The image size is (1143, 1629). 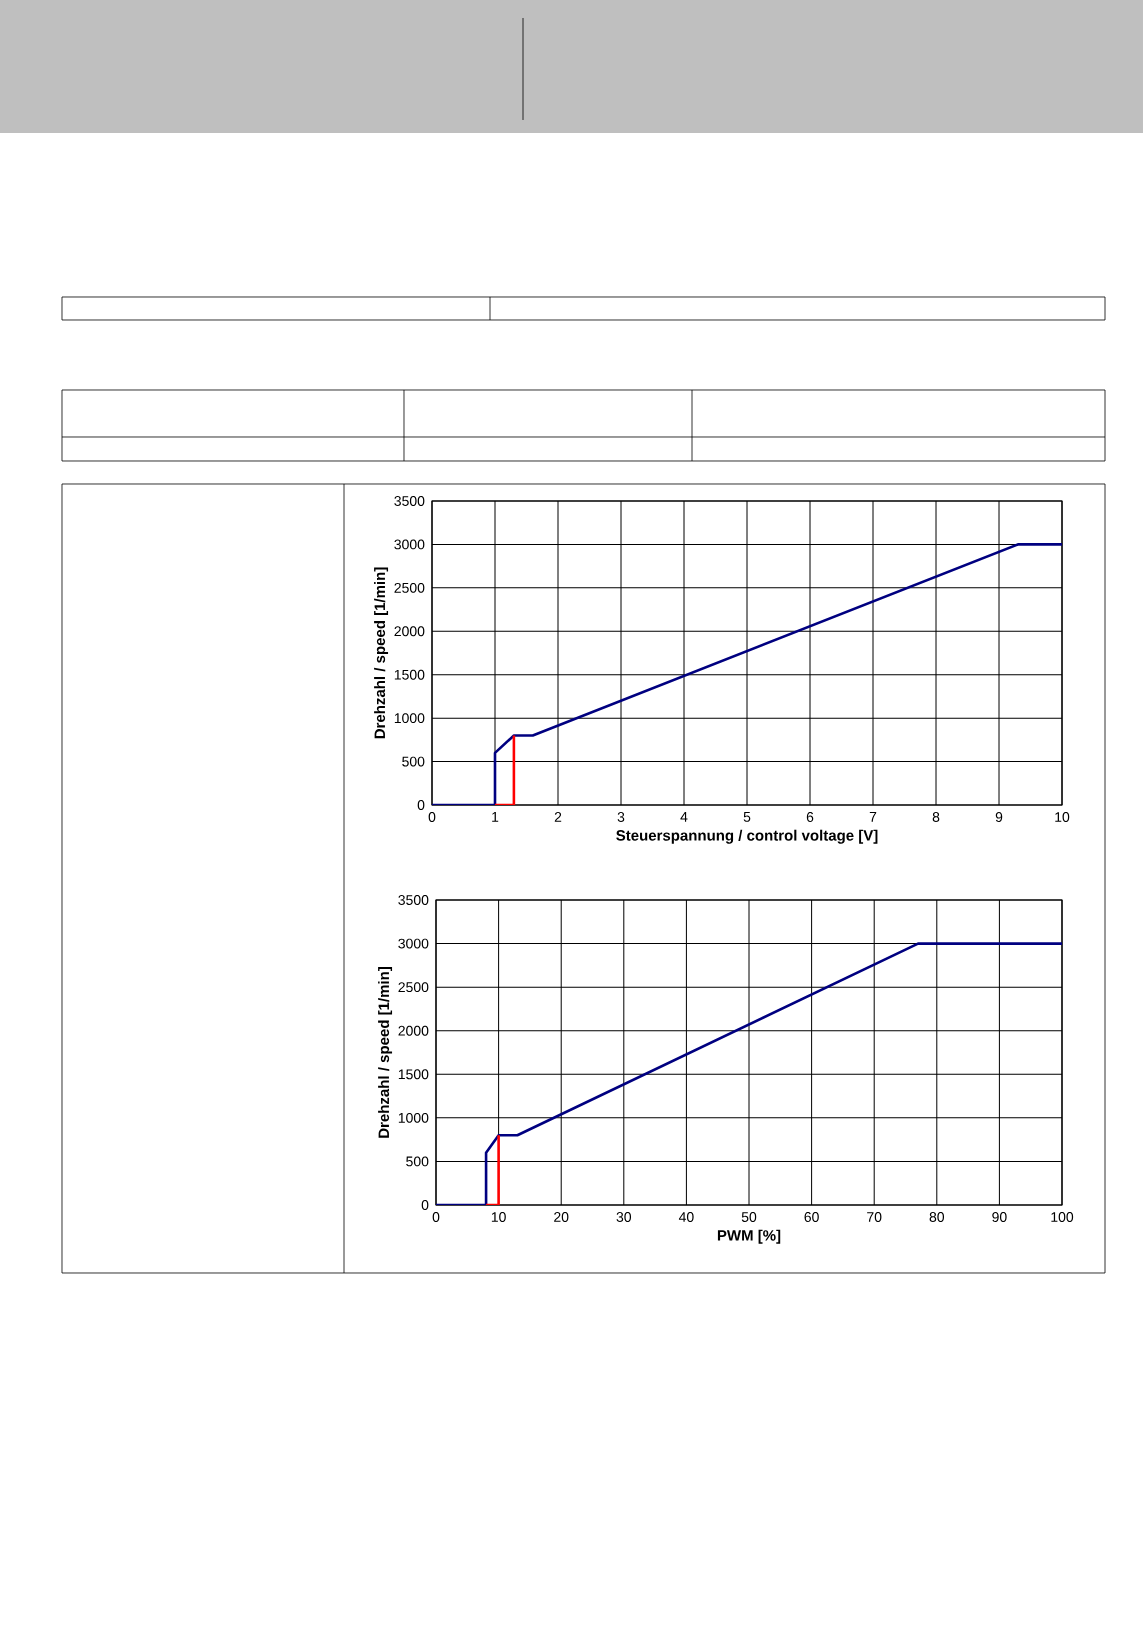 What do you see at coordinates (810, 817) in the screenshot?
I see `x-tick-label: 6` at bounding box center [810, 817].